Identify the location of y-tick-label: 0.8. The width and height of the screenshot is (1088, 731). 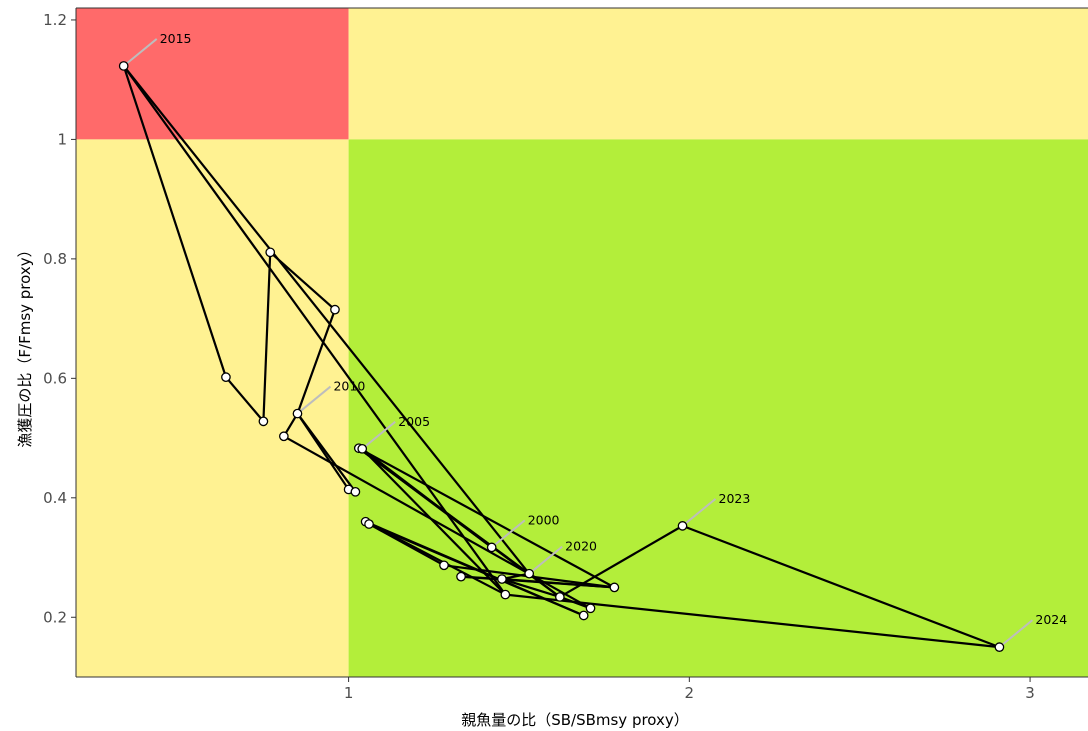
(55, 259).